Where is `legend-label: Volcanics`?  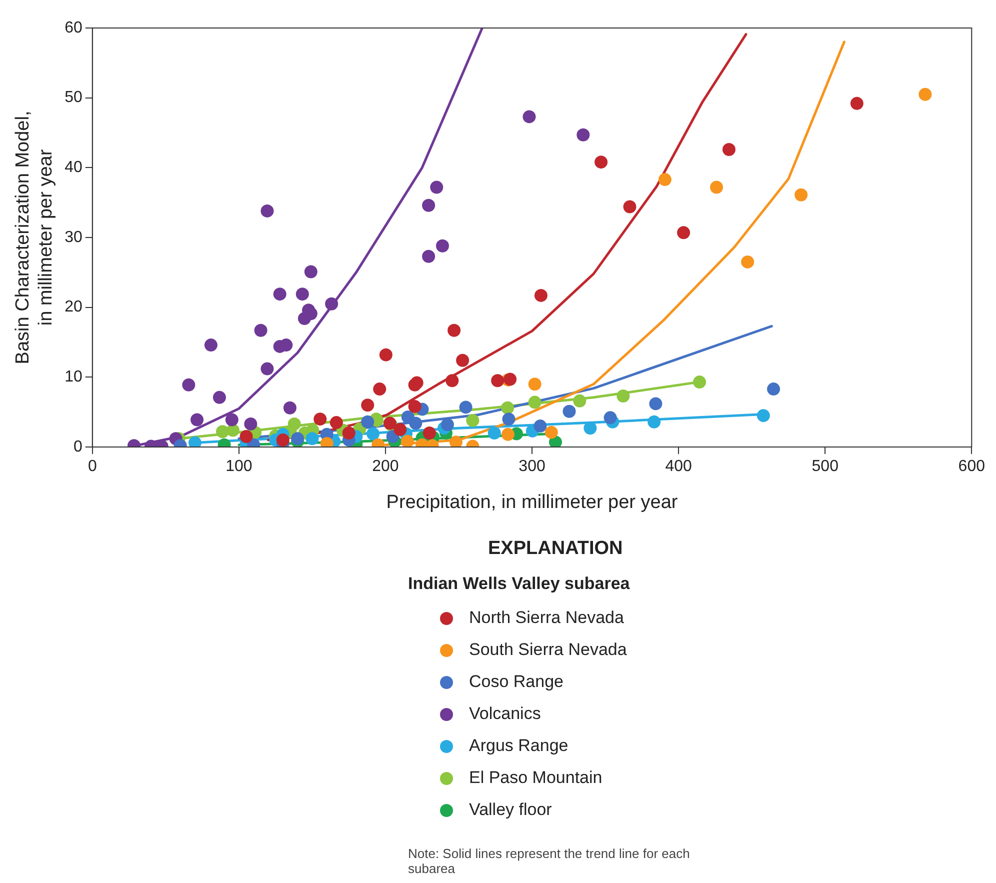
legend-label: Volcanics is located at coordinates (505, 714).